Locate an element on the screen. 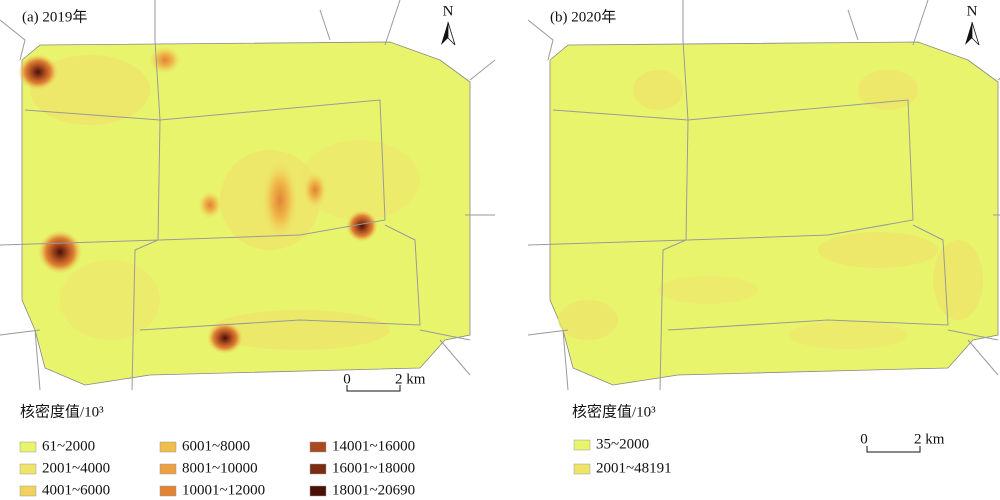 The image size is (1000, 500). legend-label: 10001~12000 is located at coordinates (223, 490).